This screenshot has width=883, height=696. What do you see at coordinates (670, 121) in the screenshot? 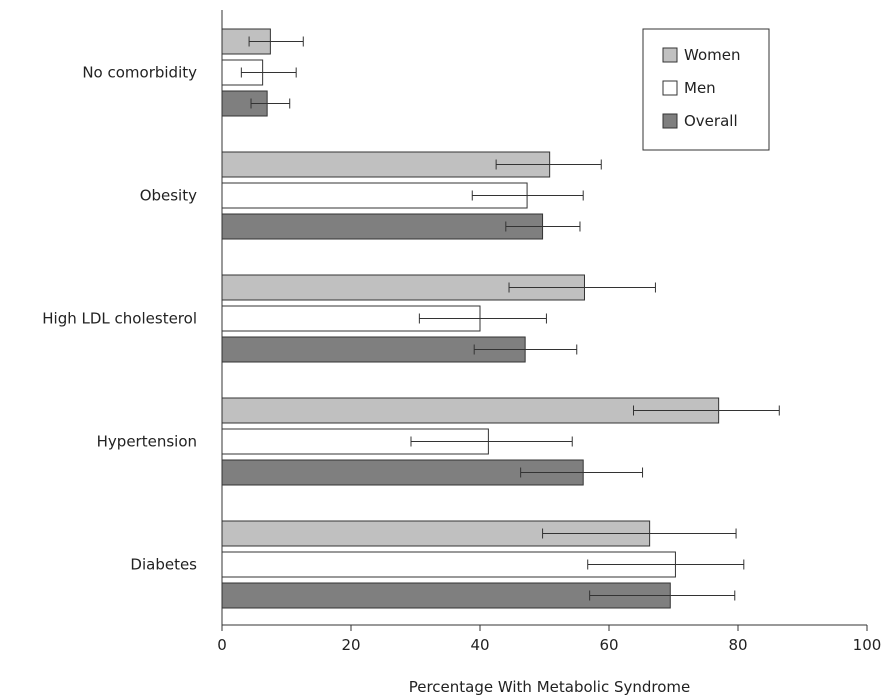
I see `legend-swatch-overall` at bounding box center [670, 121].